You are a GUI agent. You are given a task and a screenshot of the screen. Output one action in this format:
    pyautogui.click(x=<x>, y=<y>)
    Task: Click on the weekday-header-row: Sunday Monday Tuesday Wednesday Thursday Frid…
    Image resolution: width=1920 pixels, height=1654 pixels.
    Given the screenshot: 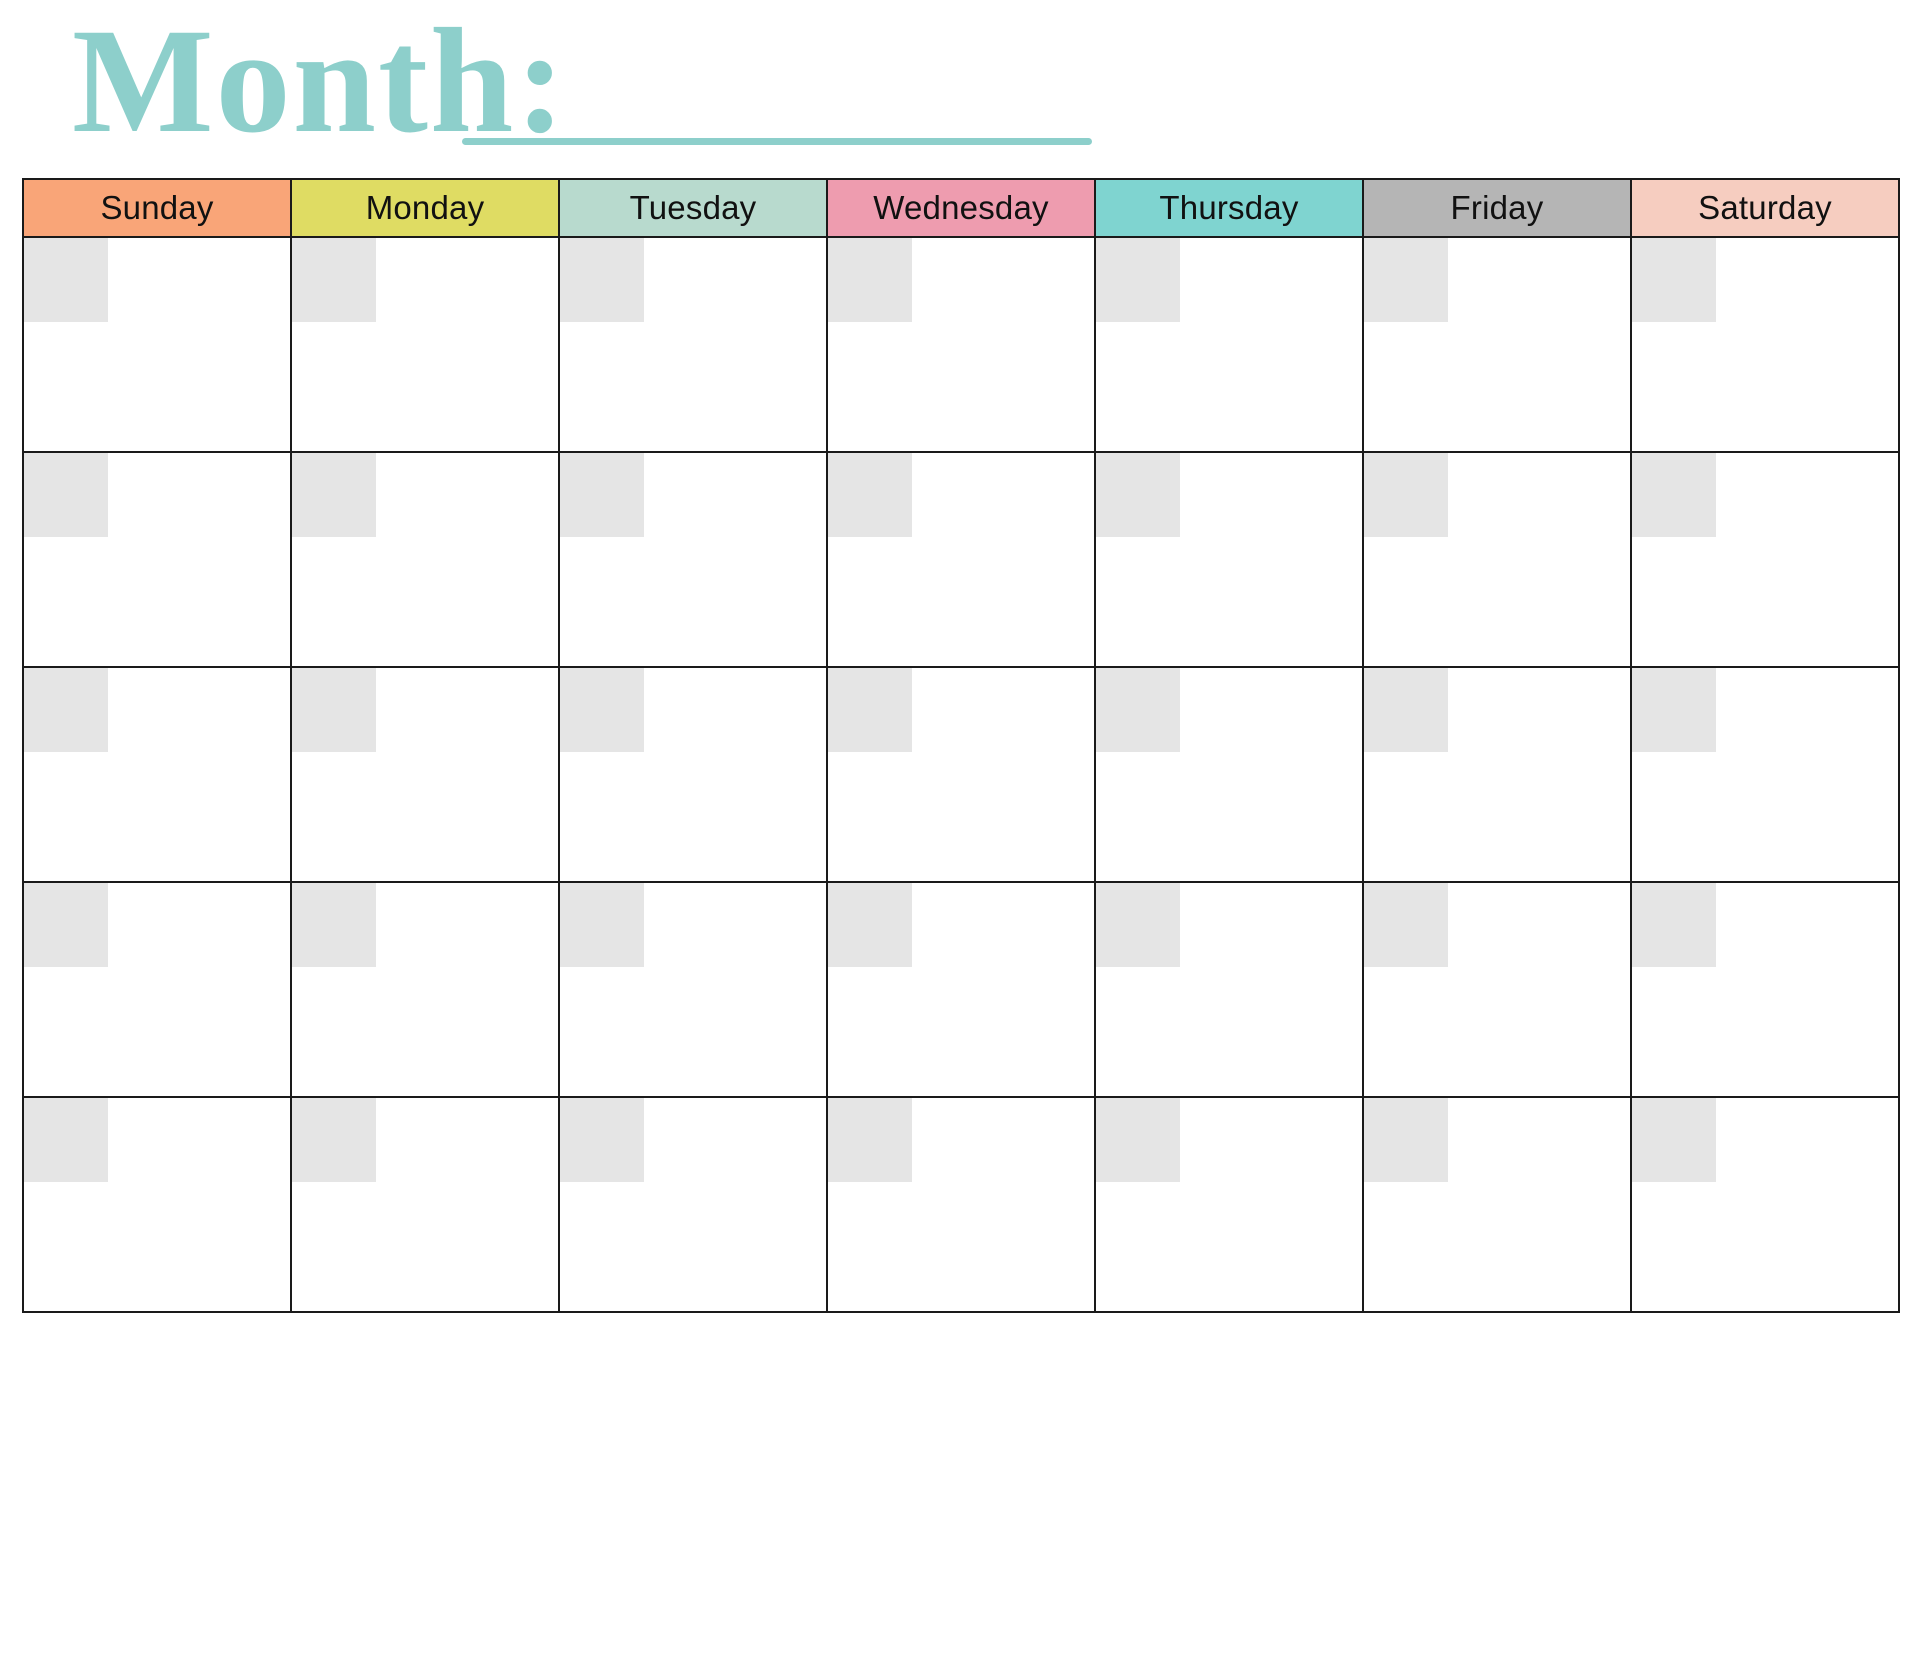 What is the action you would take?
    pyautogui.click(x=961, y=208)
    